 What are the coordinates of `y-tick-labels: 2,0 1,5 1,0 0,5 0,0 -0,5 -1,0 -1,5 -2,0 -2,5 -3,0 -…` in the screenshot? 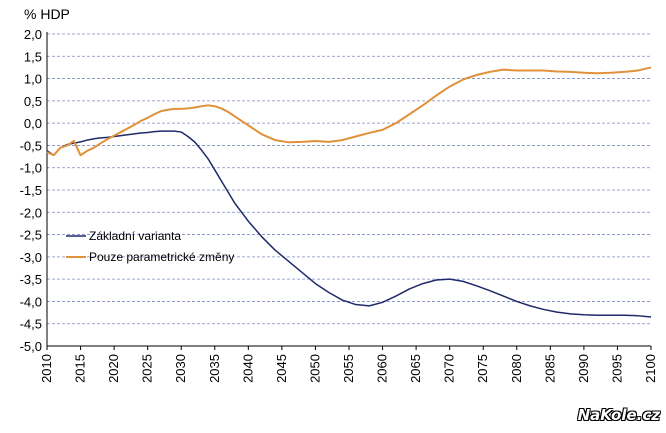 It's located at (31, 190).